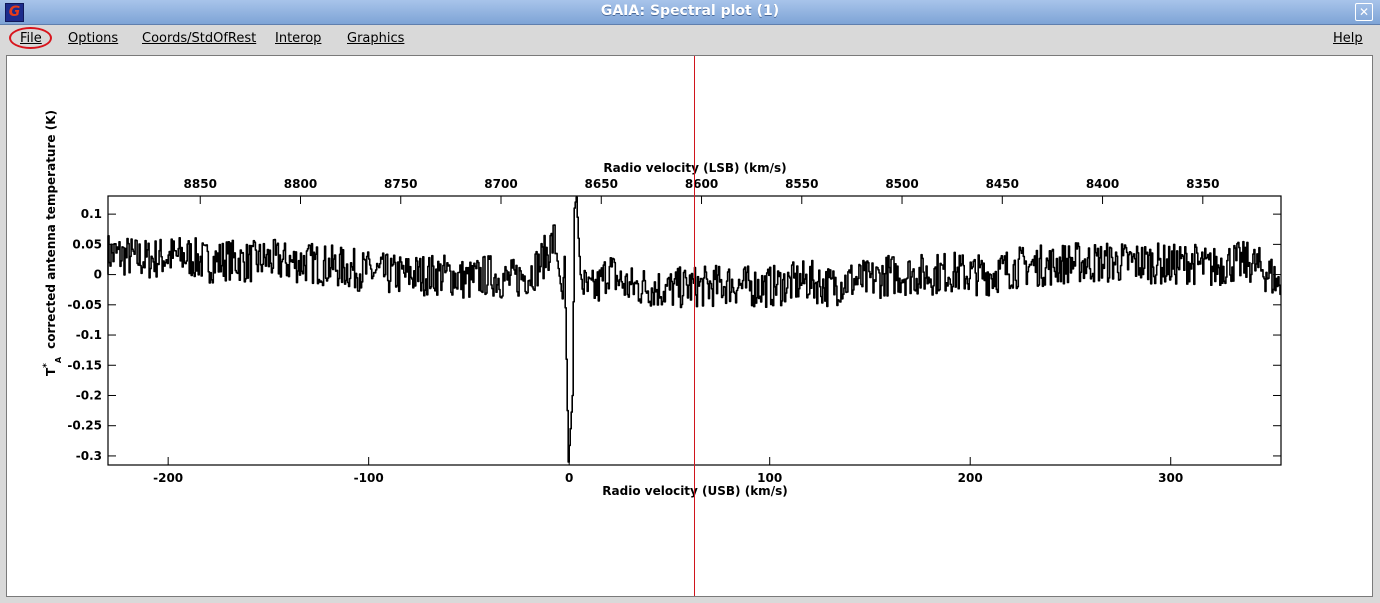  What do you see at coordinates (1202, 184) in the screenshot?
I see `top-tick-label: 8350` at bounding box center [1202, 184].